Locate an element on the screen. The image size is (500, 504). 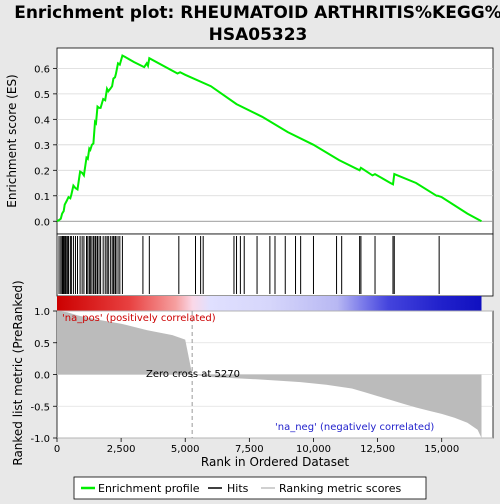
pos-correlated-label: 'na_pos' (positively correlated) is located at coordinates (139, 318).